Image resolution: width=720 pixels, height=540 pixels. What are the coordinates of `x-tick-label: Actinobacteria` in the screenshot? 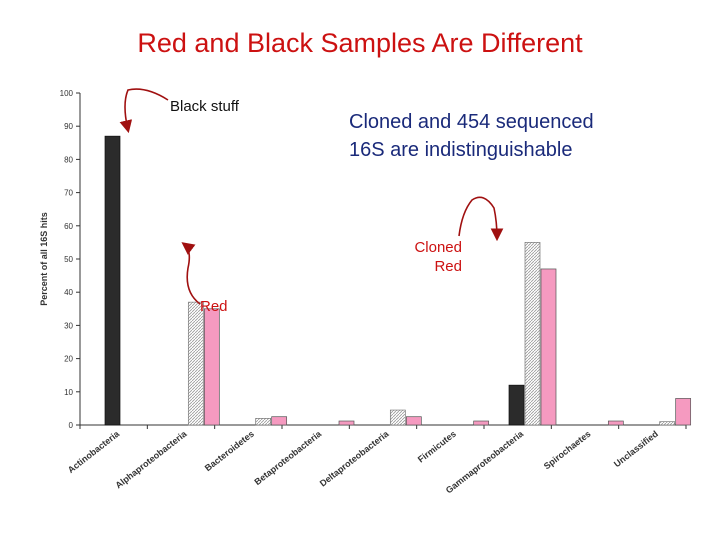 It's located at (94, 451).